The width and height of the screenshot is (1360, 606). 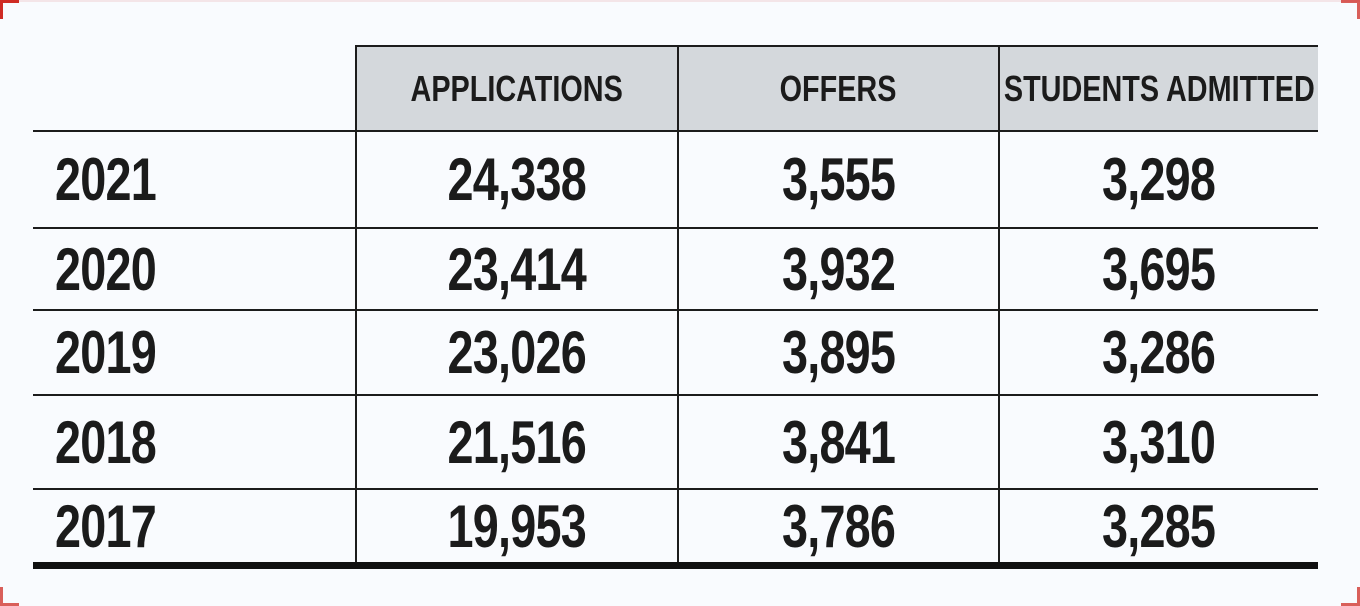 I want to click on cell-applications: 24,338, so click(x=516, y=179).